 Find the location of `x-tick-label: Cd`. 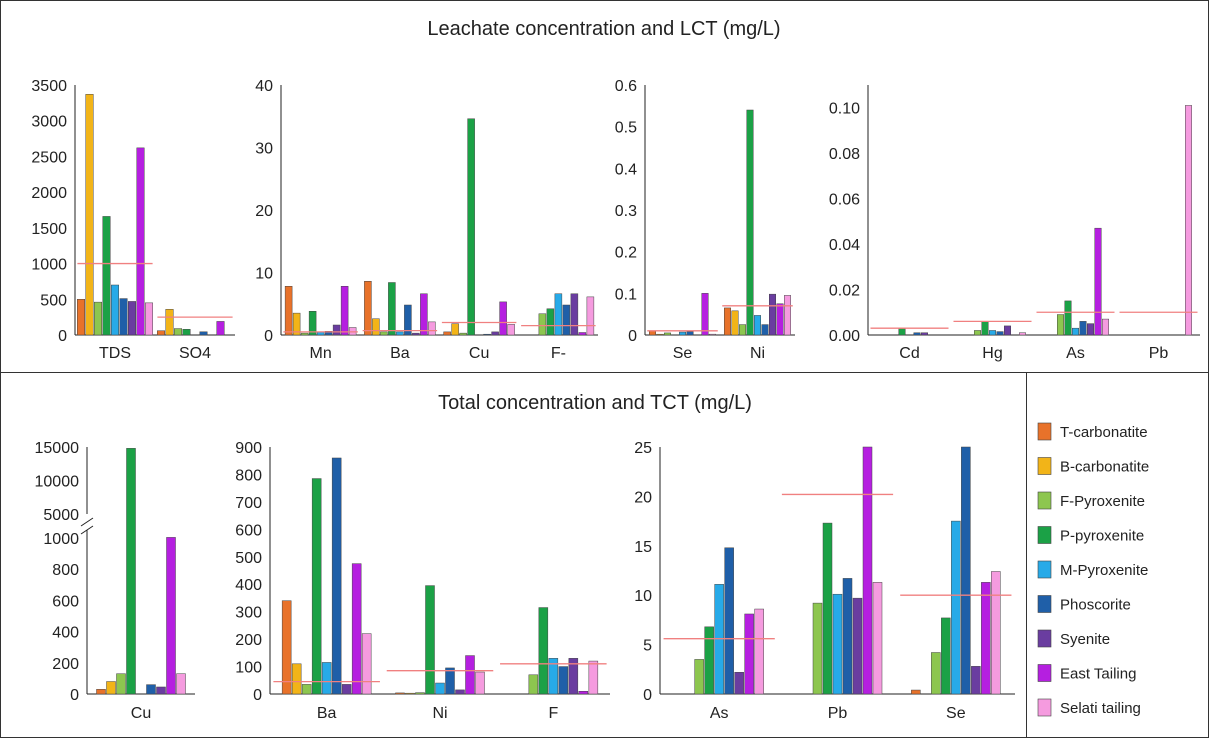

x-tick-label: Cd is located at coordinates (909, 353).